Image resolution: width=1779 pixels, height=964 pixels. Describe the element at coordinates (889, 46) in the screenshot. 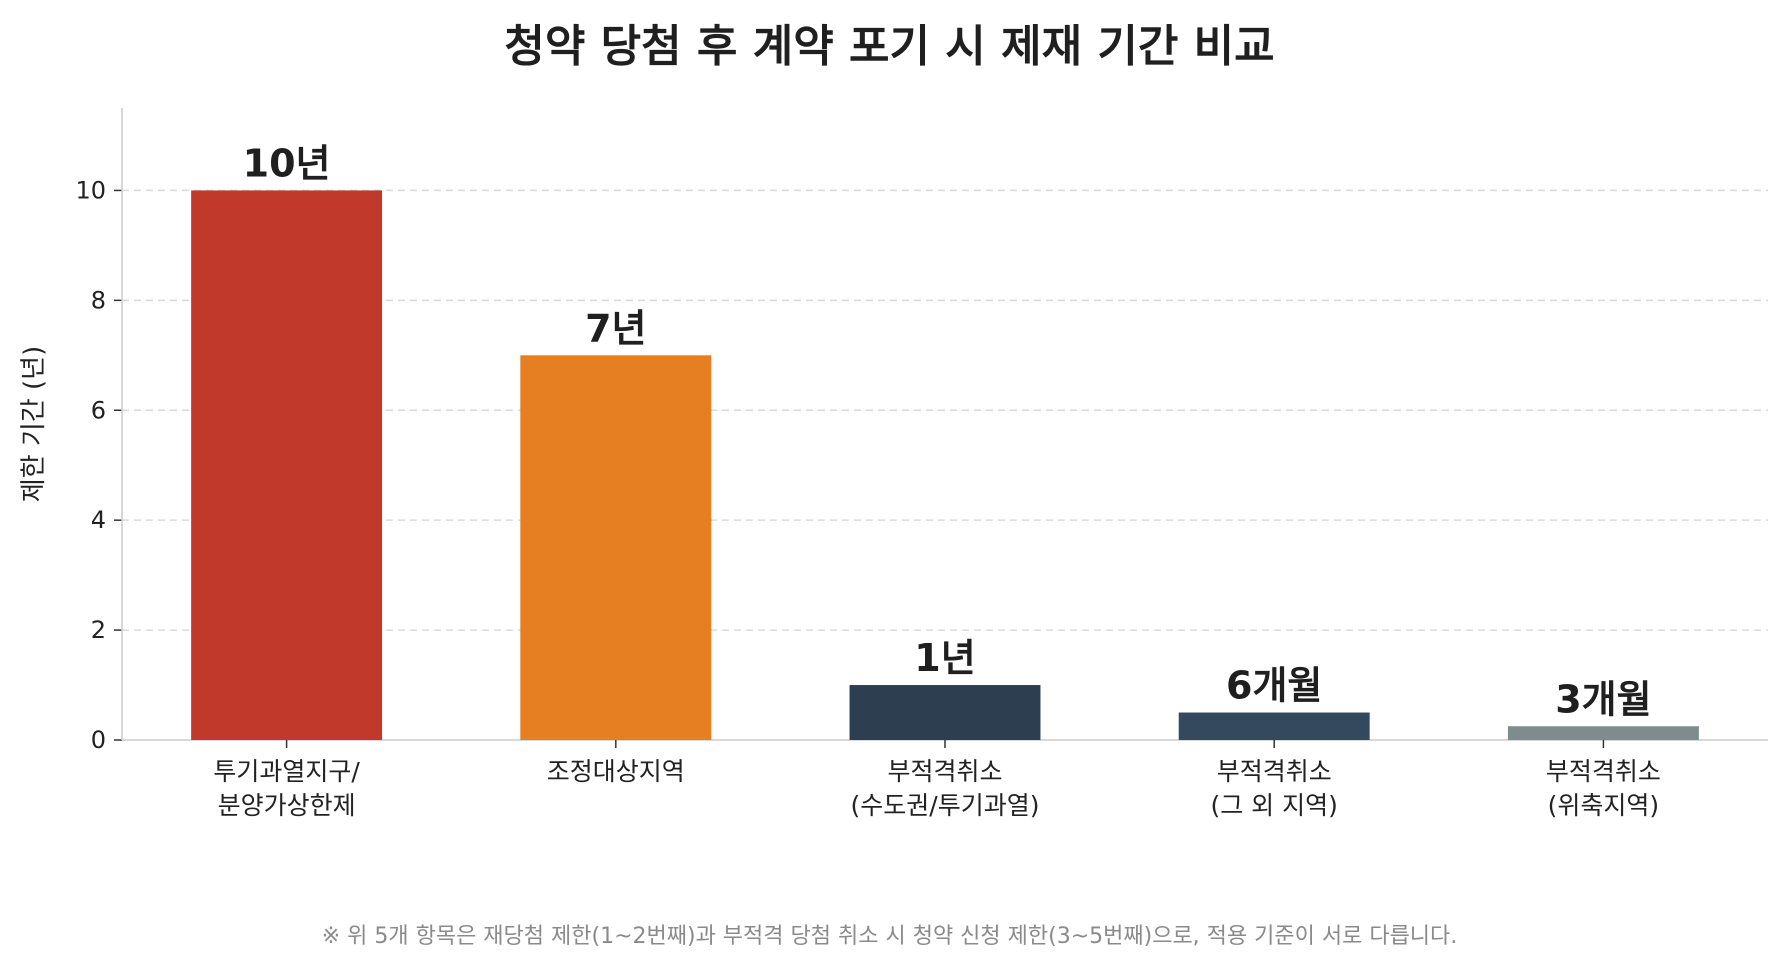

I see `chart-title: 청약 당첨 후 계약 포기 시 제재 기간 비교` at that location.